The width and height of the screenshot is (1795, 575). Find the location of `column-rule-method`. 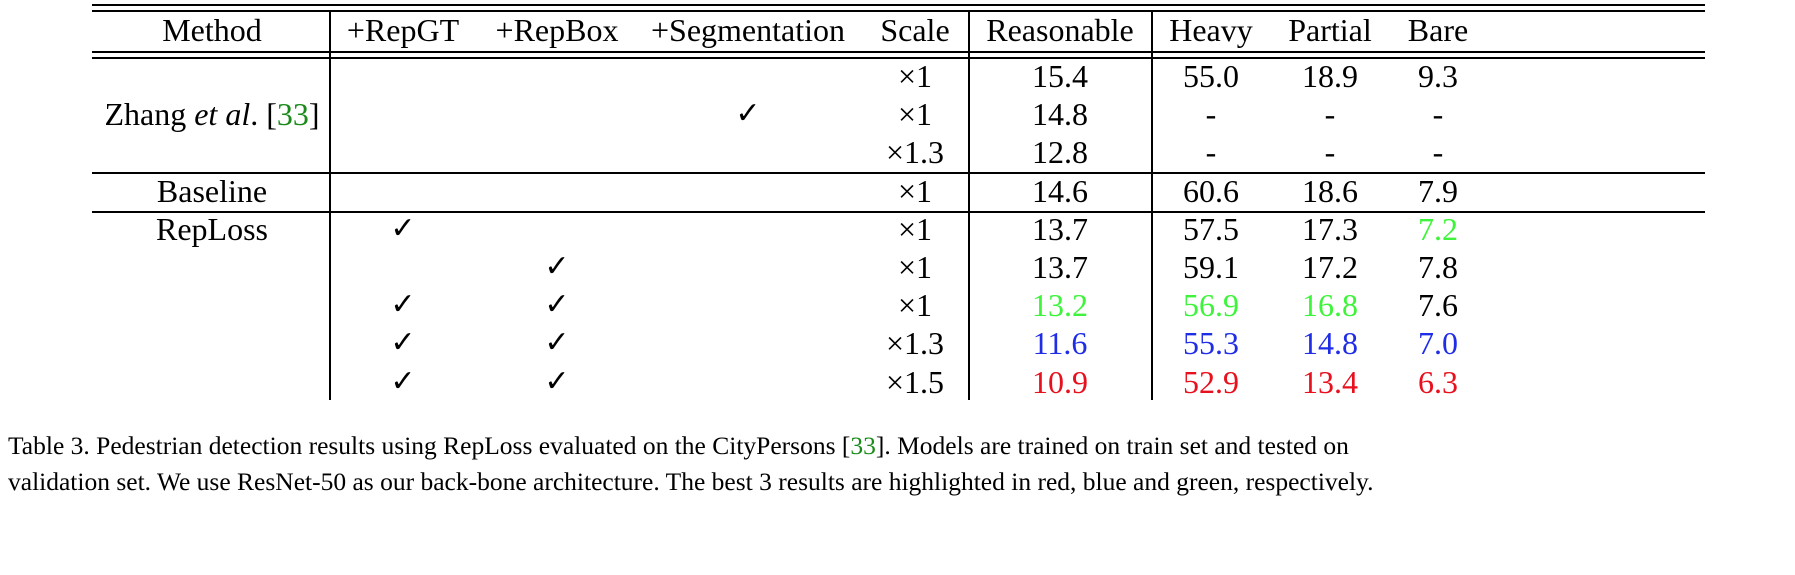

column-rule-method is located at coordinates (330, 205).